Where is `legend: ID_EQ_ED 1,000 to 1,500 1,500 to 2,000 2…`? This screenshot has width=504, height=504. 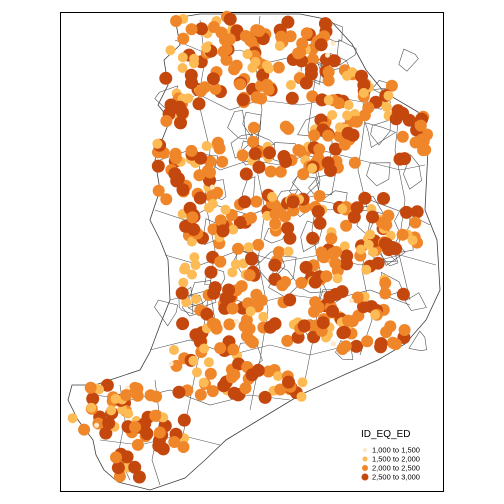 legend: ID_EQ_ED 1,000 to 1,500 1,500 to 2,000 2… is located at coordinates (390, 455).